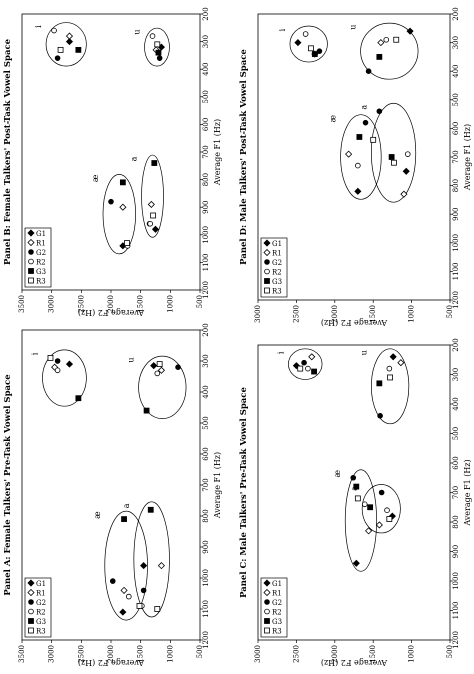  Describe the element at coordinates (22, 304) in the screenshot. I see `f2-tick-label: 3500` at that location.